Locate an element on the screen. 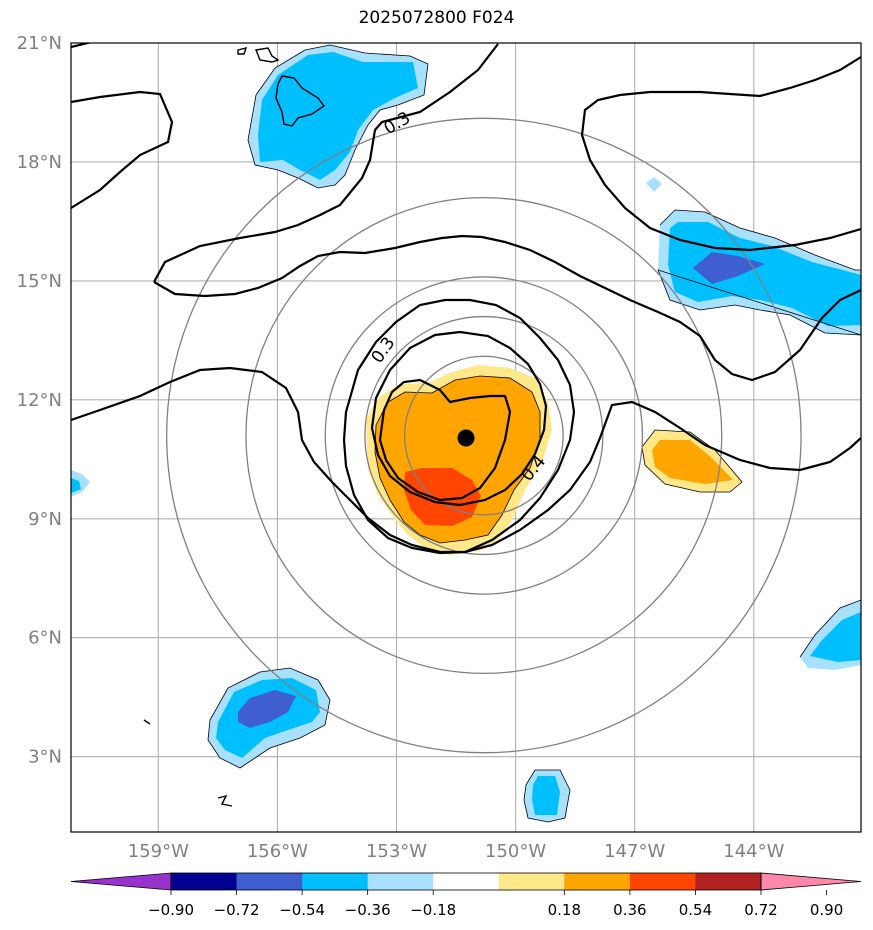  colorbar-tick-label: 0.54 is located at coordinates (695, 910).